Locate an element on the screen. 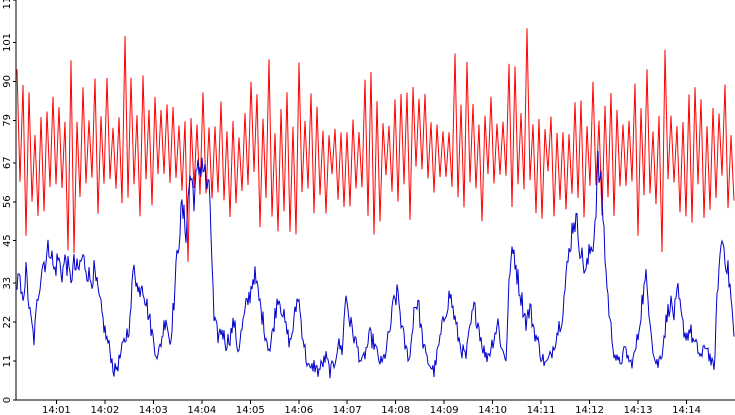 This screenshot has height=415, width=735. y-tick-label: 33 is located at coordinates (7, 283).